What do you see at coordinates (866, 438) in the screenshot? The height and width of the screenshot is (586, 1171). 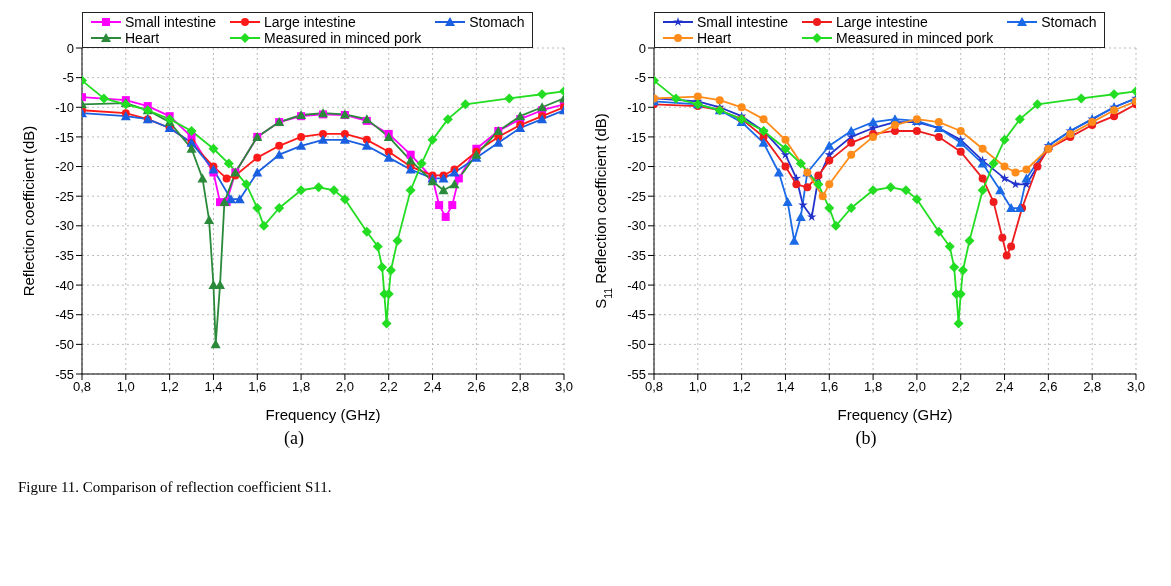 I see `text: (b)` at bounding box center [866, 438].